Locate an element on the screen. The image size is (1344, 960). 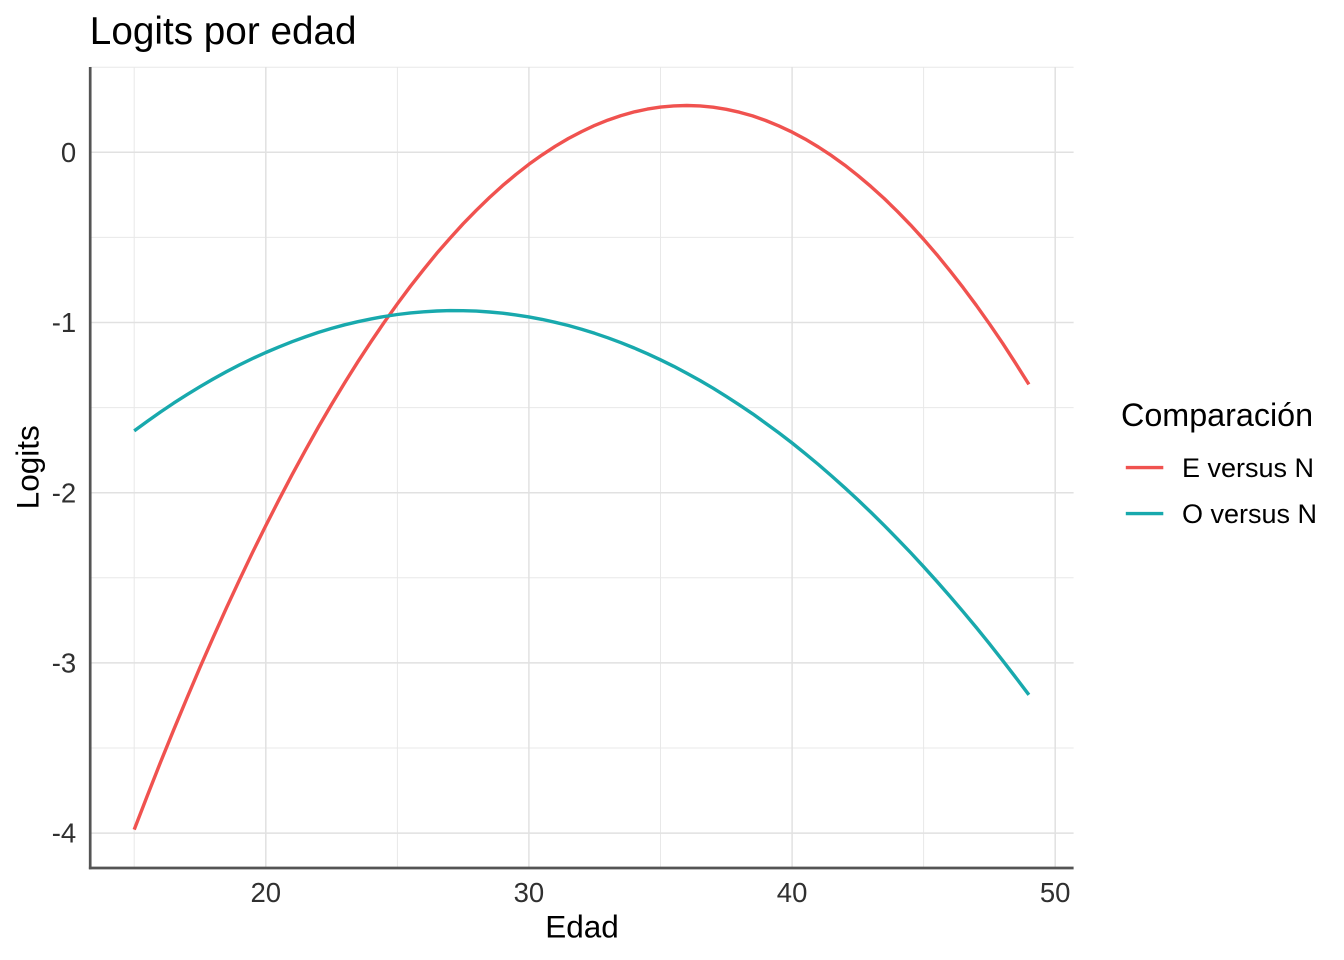
svg-text: -4 is located at coordinates (64, 833).